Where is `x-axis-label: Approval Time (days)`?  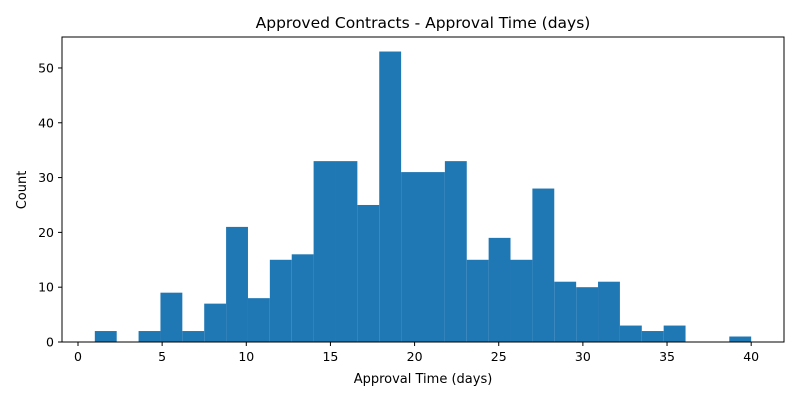 x-axis-label: Approval Time (days) is located at coordinates (423, 379).